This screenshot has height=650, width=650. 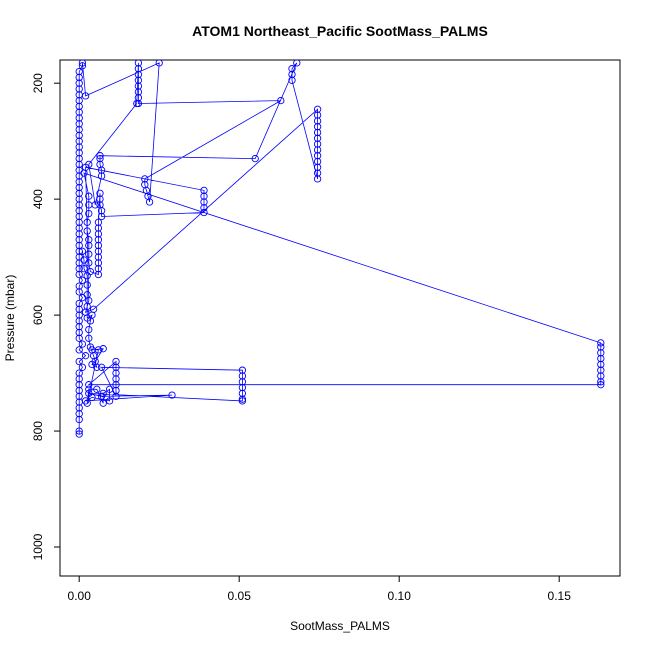 What do you see at coordinates (38, 83) in the screenshot?
I see `y-tick-label: 200` at bounding box center [38, 83].